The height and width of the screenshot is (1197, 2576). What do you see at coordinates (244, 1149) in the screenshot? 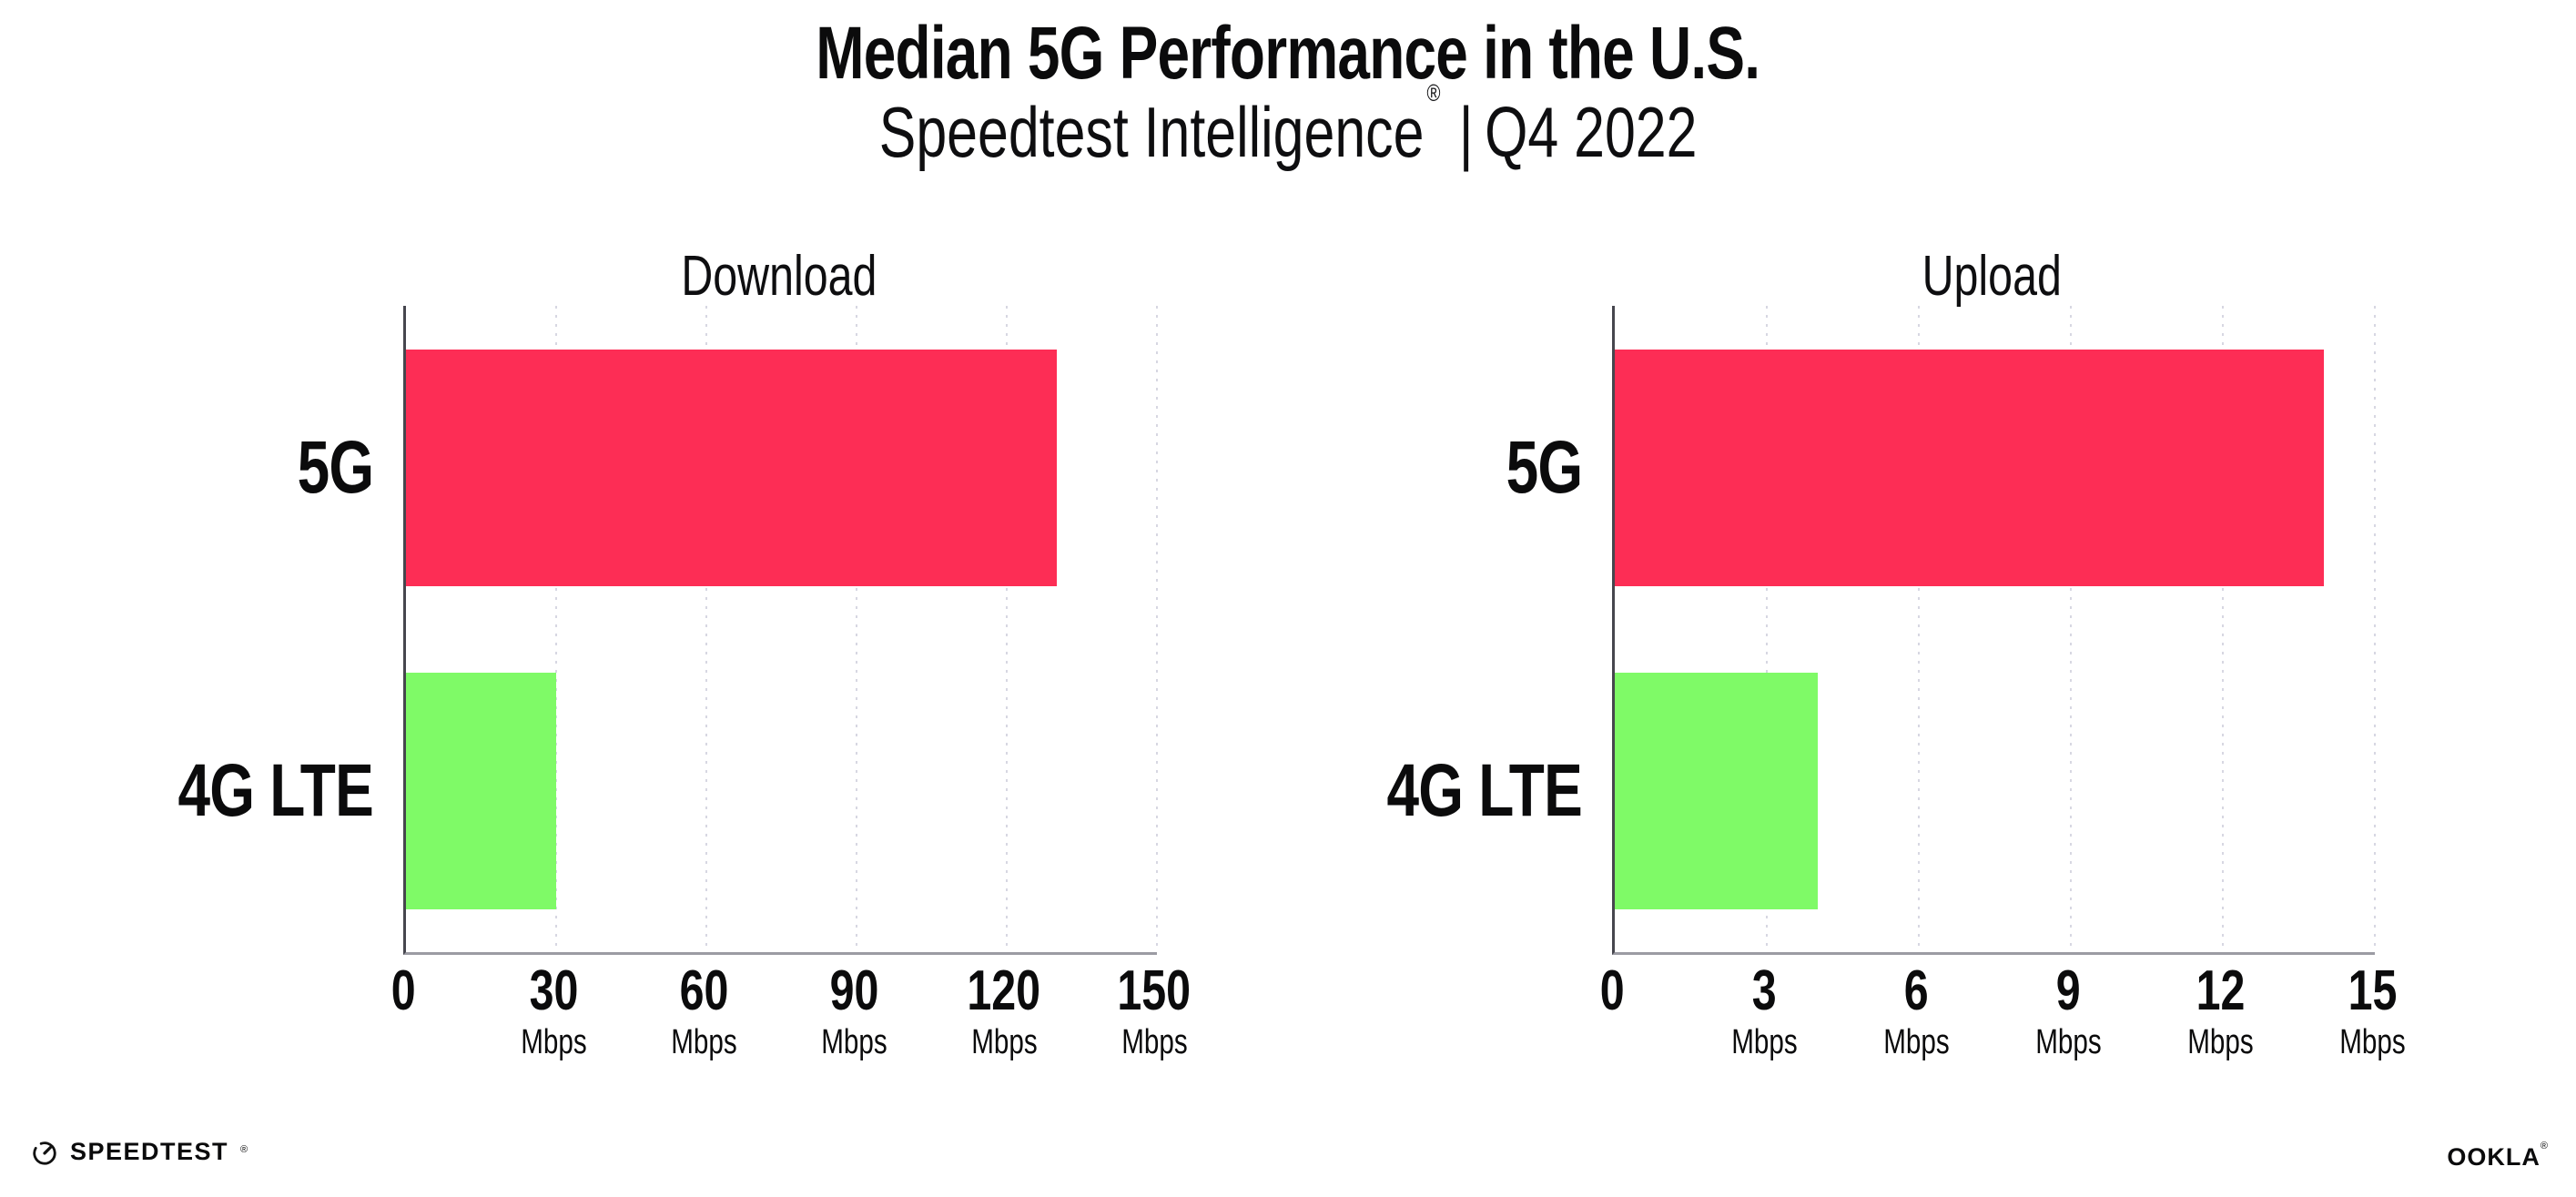
I see `speedtest-trademark-icon: ®` at bounding box center [244, 1149].